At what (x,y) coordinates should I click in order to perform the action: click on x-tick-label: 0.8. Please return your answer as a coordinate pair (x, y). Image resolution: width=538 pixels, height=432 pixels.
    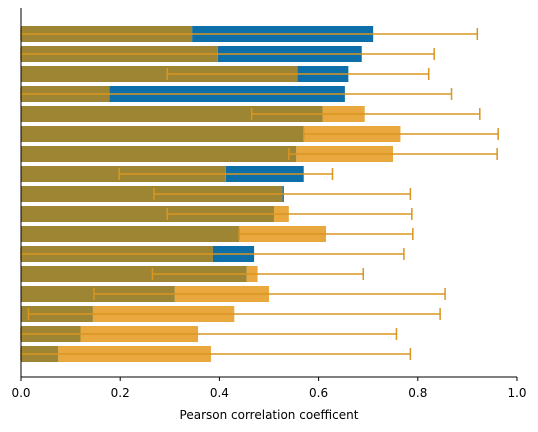
    Looking at the image, I should click on (417, 393).